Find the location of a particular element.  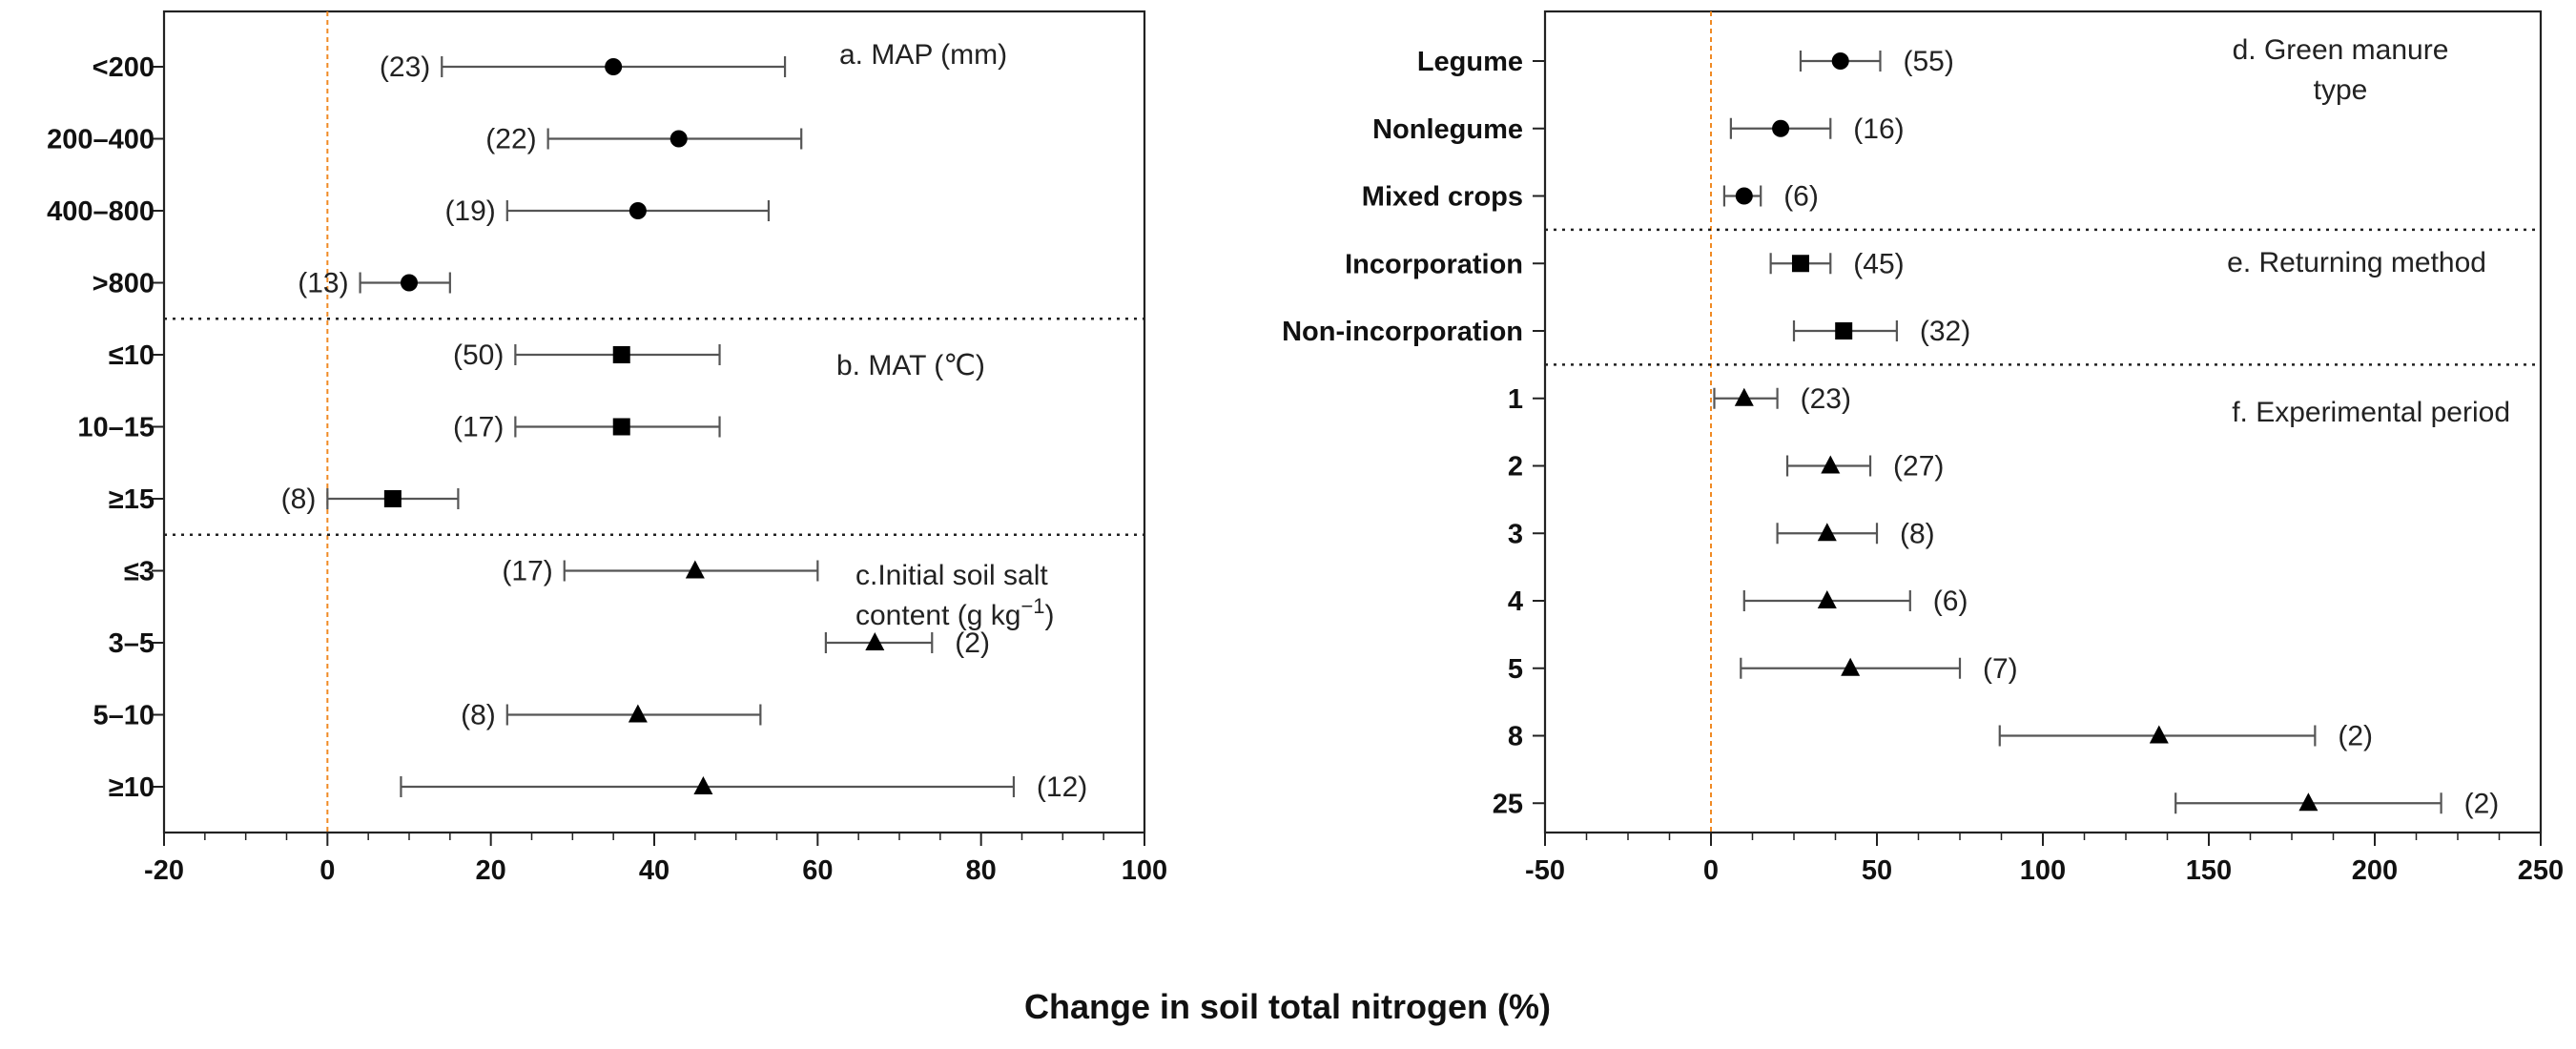

group-label: e. Returning method is located at coordinates (2356, 262).